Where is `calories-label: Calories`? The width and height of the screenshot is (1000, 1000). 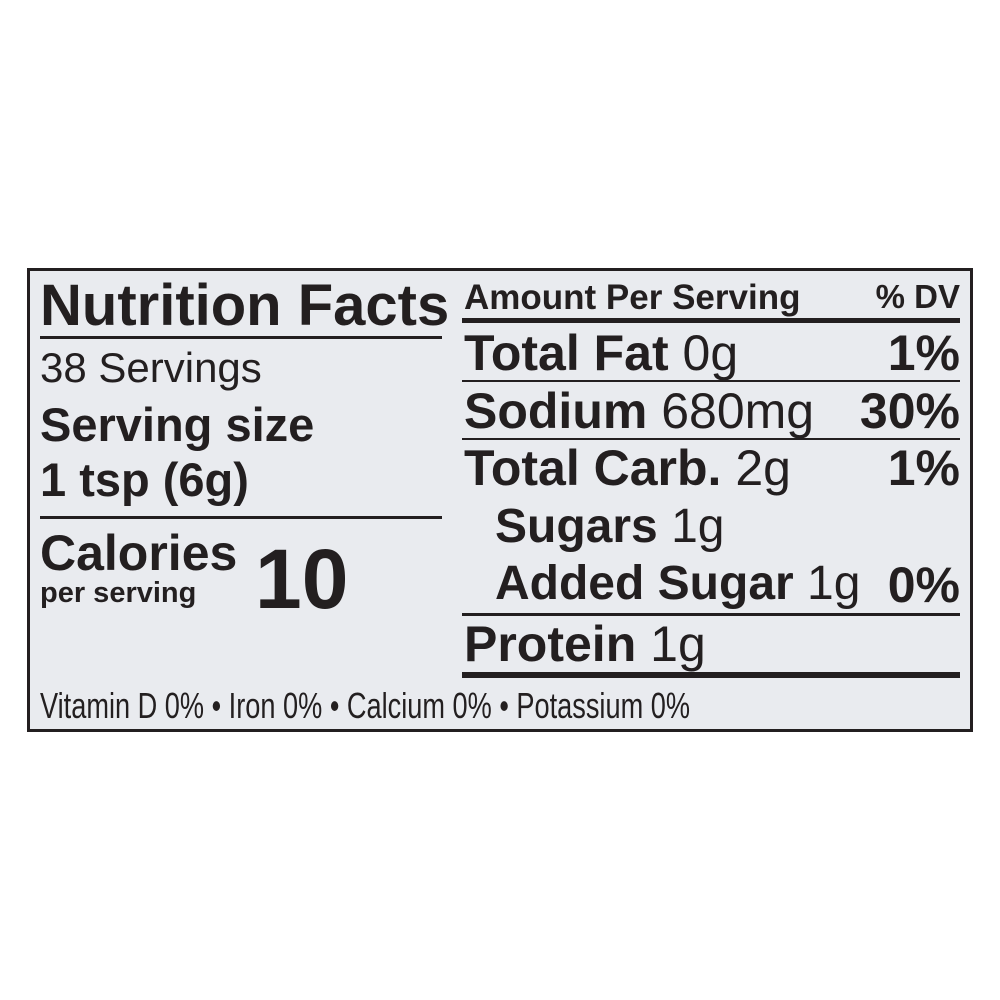 calories-label: Calories is located at coordinates (139, 553).